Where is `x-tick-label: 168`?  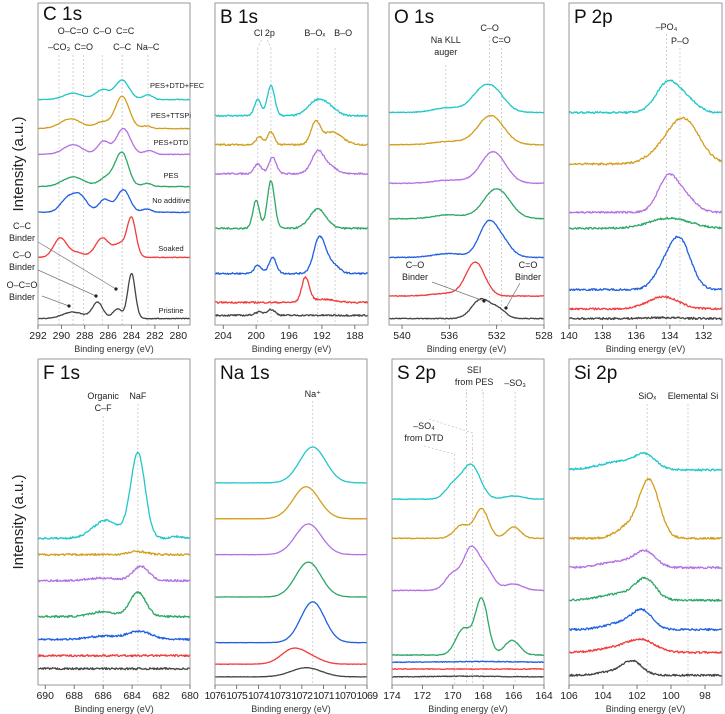
x-tick-label: 168 is located at coordinates (483, 696).